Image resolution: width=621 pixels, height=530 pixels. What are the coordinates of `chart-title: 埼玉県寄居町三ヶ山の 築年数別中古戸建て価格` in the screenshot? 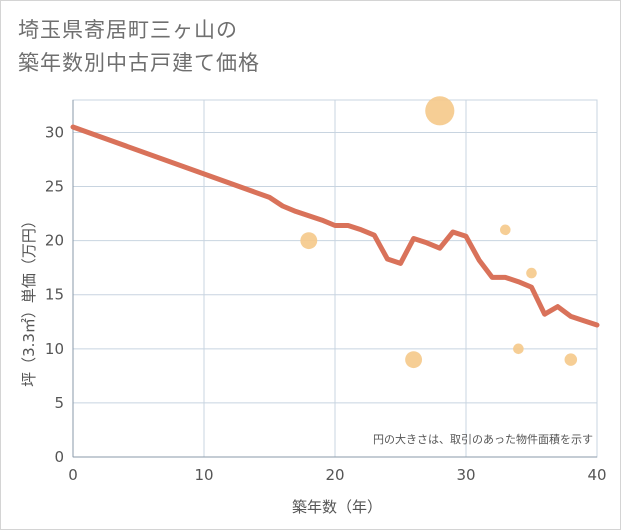 It's located at (139, 47).